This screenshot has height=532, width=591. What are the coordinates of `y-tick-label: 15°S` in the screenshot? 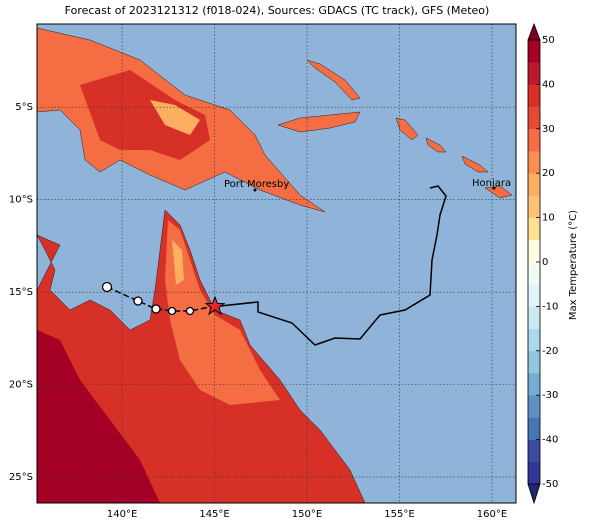 It's located at (21, 292).